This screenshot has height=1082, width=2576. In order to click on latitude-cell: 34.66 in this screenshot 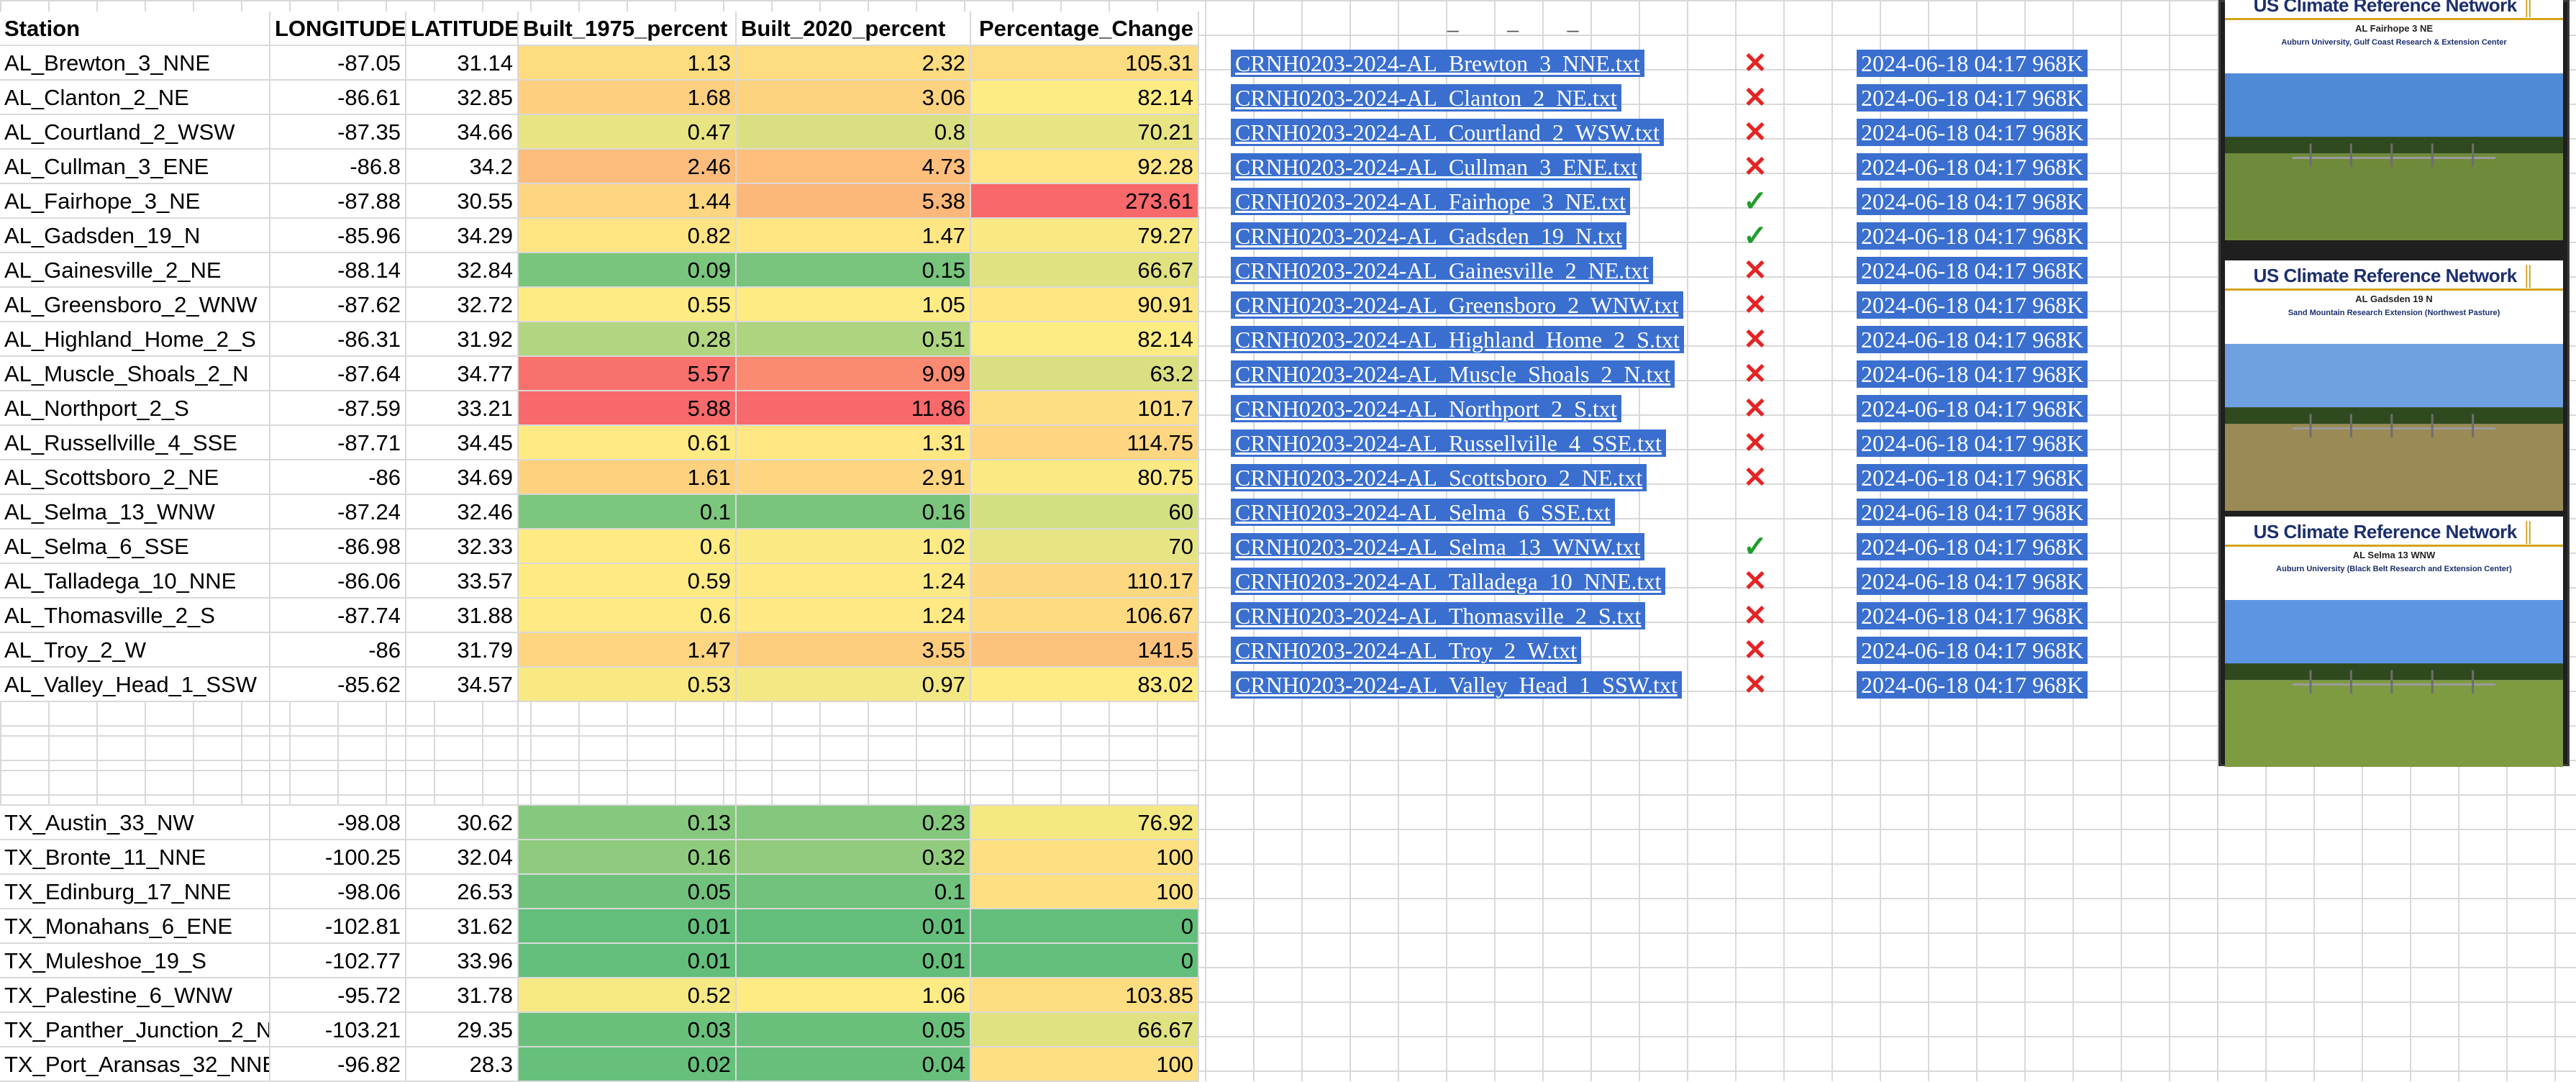, I will do `click(463, 132)`.